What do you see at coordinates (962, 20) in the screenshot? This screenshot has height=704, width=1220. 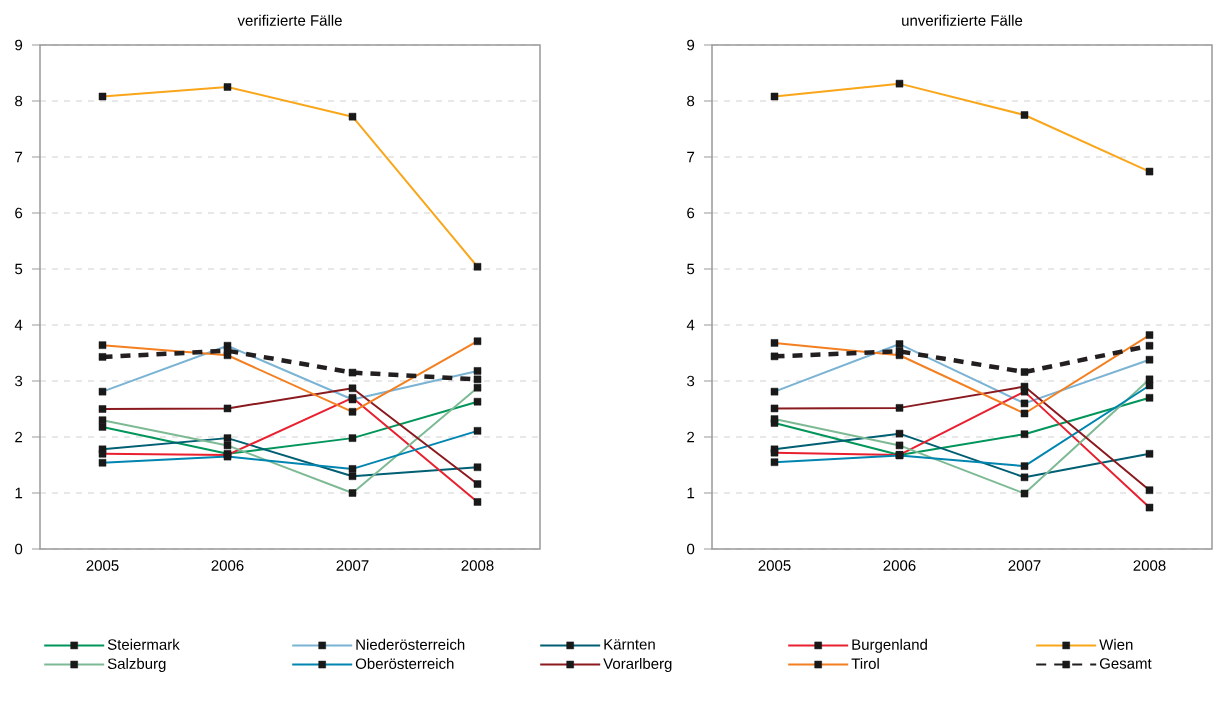 I see `chart-title: unverifizierte Fälle` at bounding box center [962, 20].